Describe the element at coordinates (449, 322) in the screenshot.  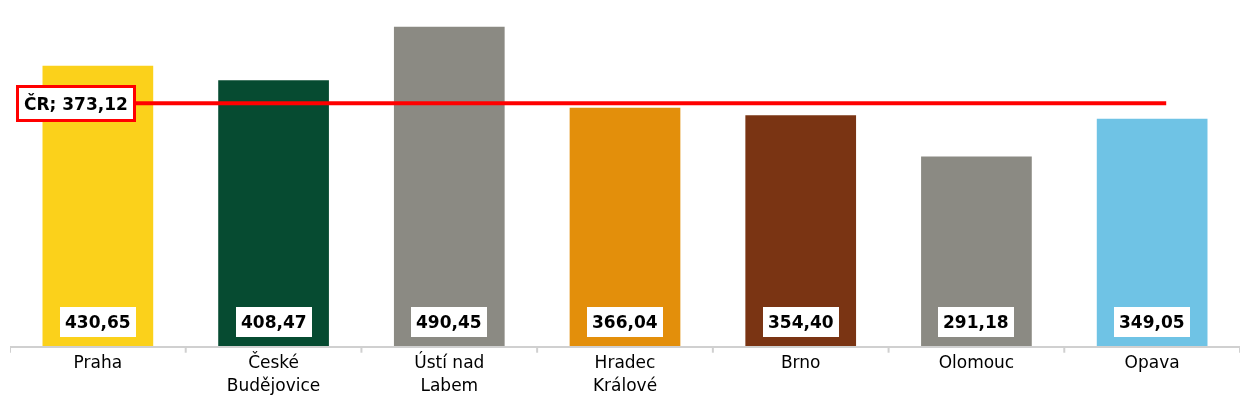
I see `data-label: 490,45` at that location.